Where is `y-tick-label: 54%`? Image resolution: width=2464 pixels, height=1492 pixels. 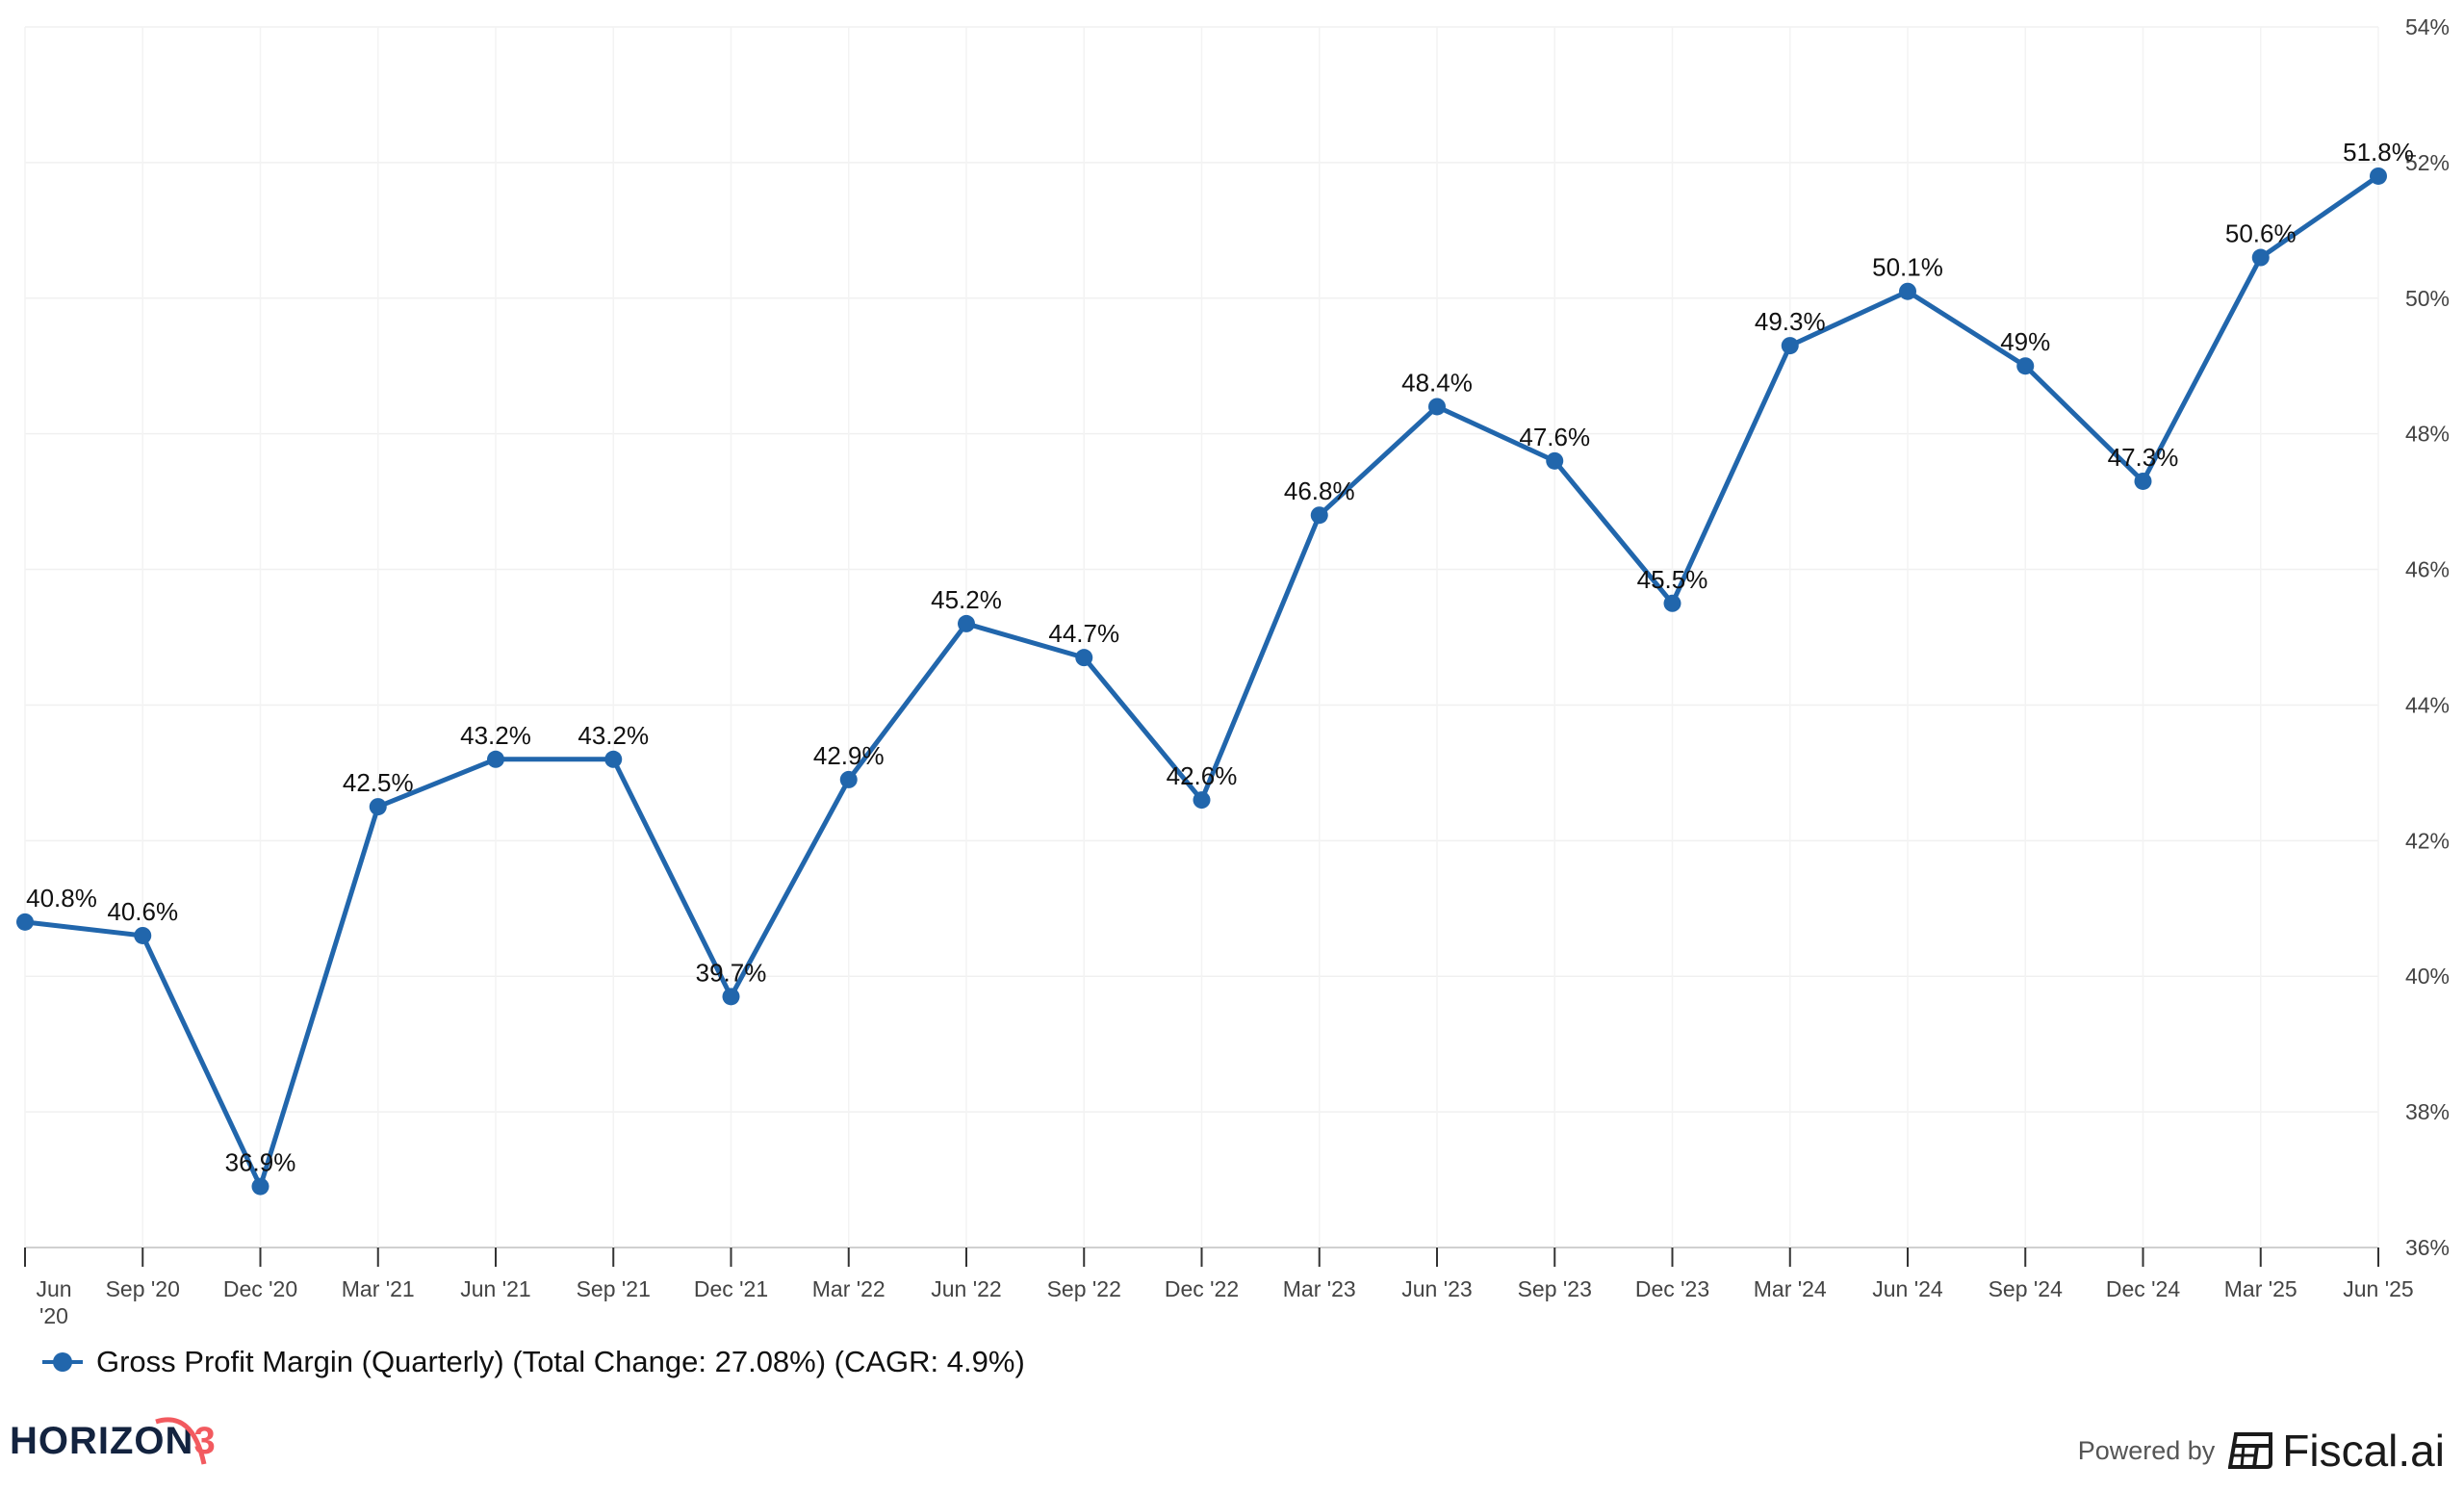
y-tick-label: 54% is located at coordinates (2427, 26).